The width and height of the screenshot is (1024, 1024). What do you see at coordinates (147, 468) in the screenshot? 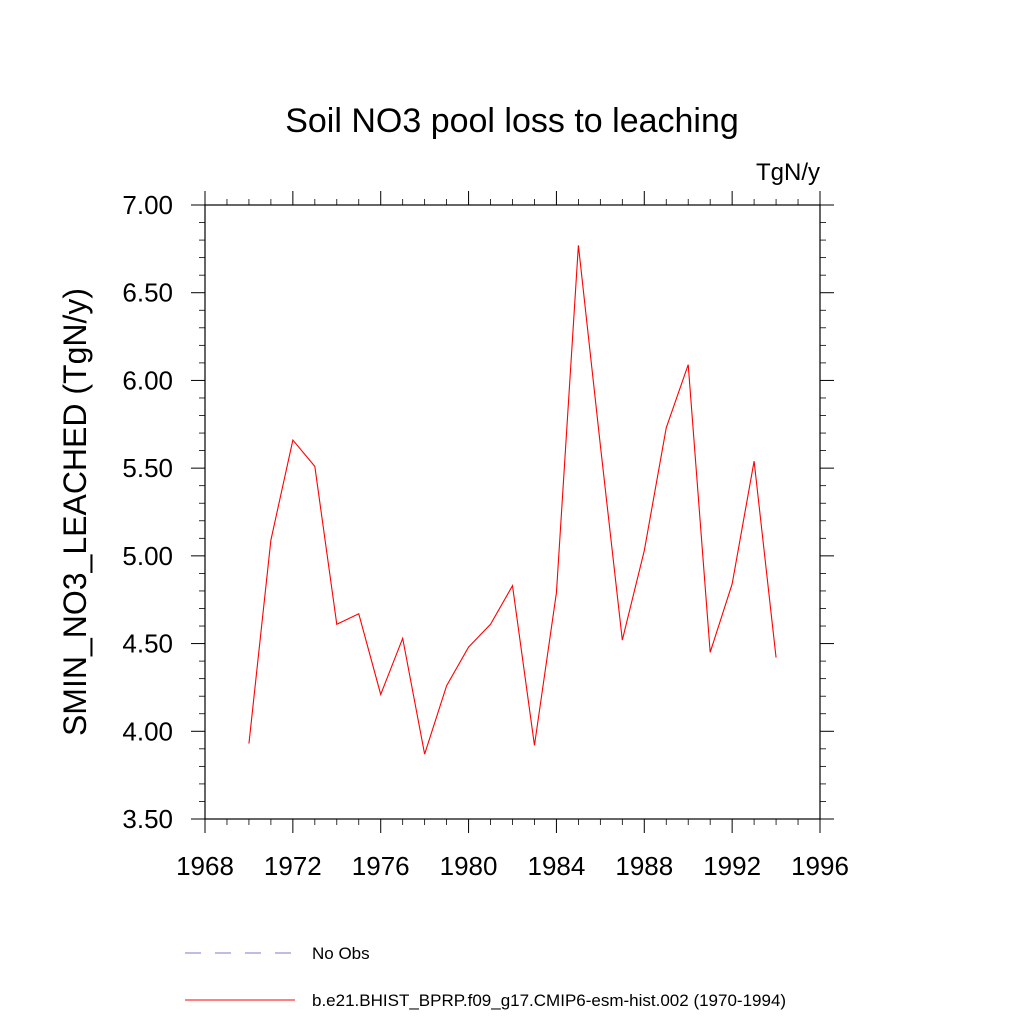
I see `y-tick-label: 5.50` at bounding box center [147, 468].